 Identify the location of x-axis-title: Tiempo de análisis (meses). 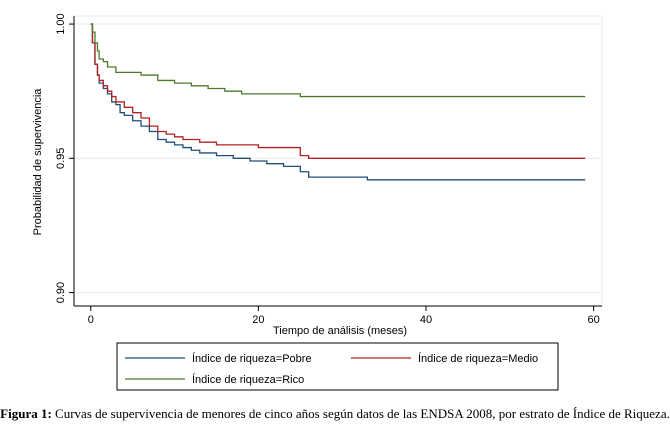
(340, 331).